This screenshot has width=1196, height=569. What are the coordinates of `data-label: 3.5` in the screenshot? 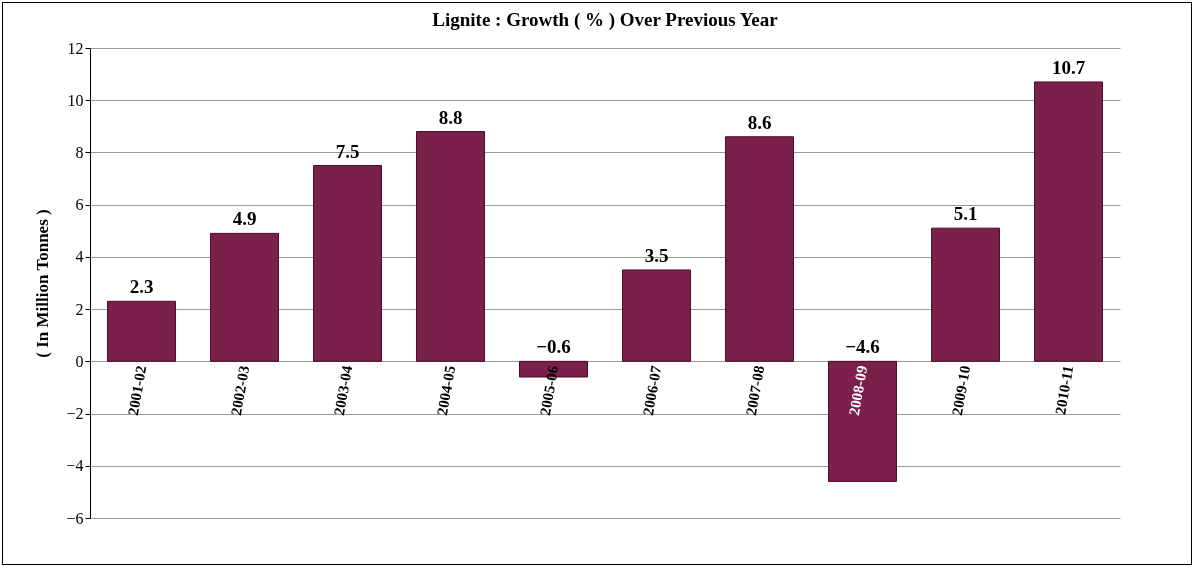 It's located at (656, 255).